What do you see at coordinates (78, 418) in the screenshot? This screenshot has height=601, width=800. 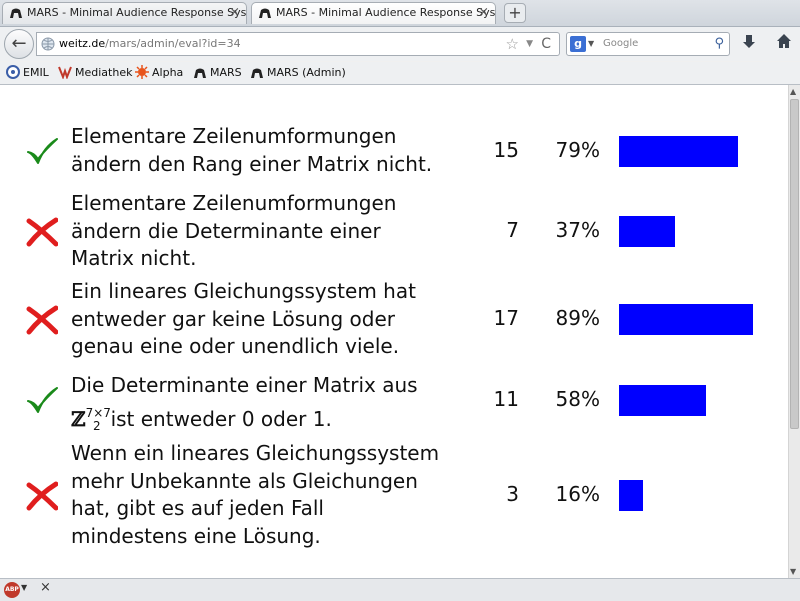 I see `math-set-symbol: ℤ` at bounding box center [78, 418].